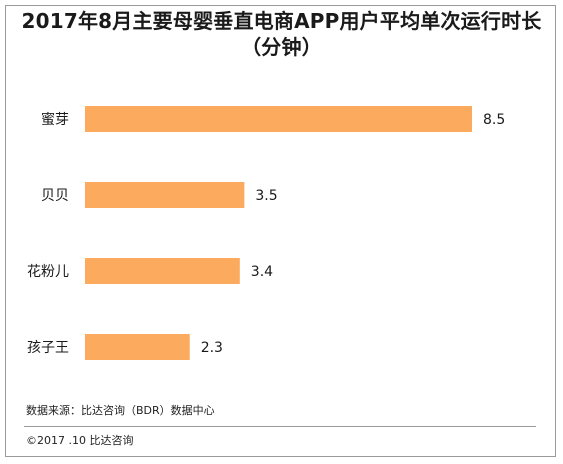 The height and width of the screenshot is (464, 563). What do you see at coordinates (280, 426) in the screenshot?
I see `footer-divider` at bounding box center [280, 426].